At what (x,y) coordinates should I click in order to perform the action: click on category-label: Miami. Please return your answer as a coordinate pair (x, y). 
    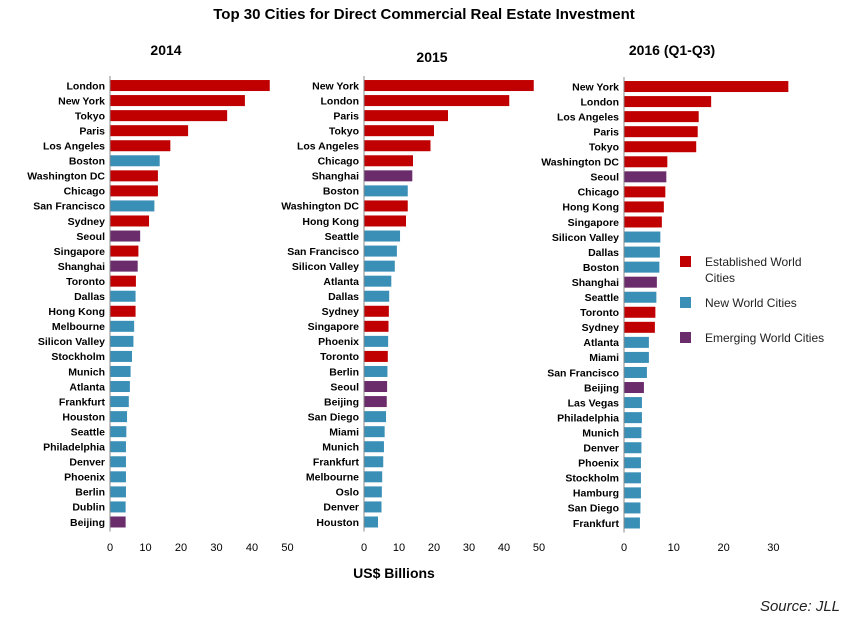
    Looking at the image, I should click on (604, 358).